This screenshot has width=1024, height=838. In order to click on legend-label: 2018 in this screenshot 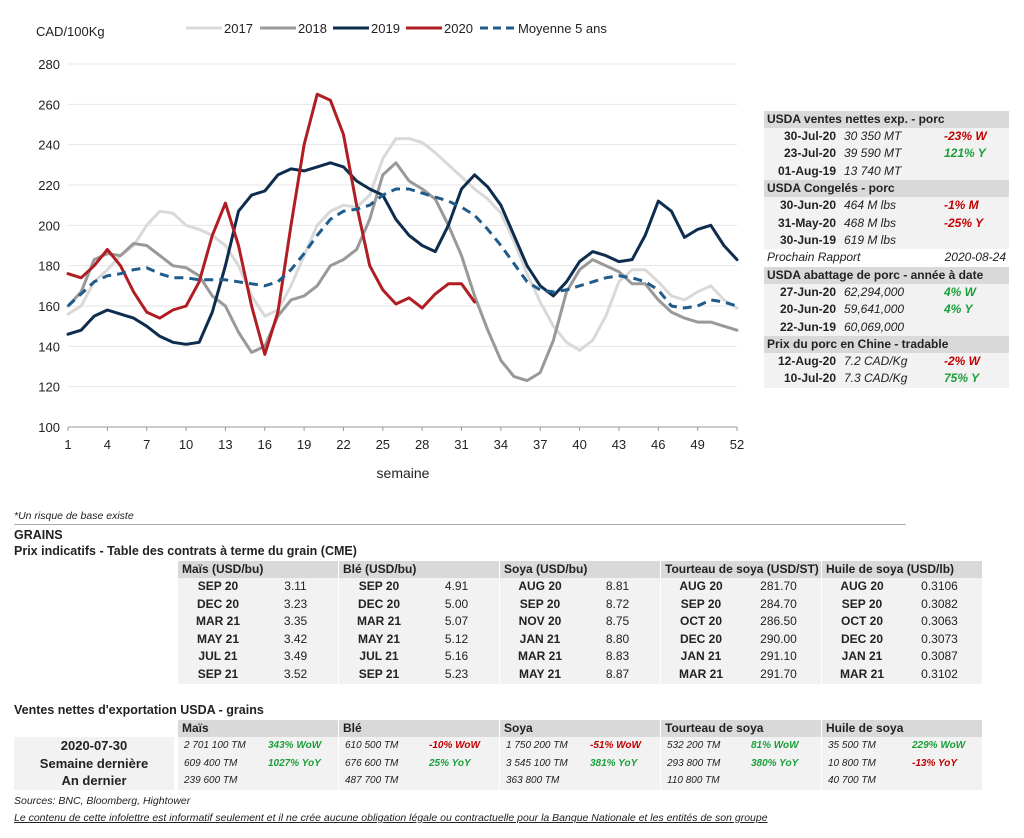, I will do `click(312, 28)`.